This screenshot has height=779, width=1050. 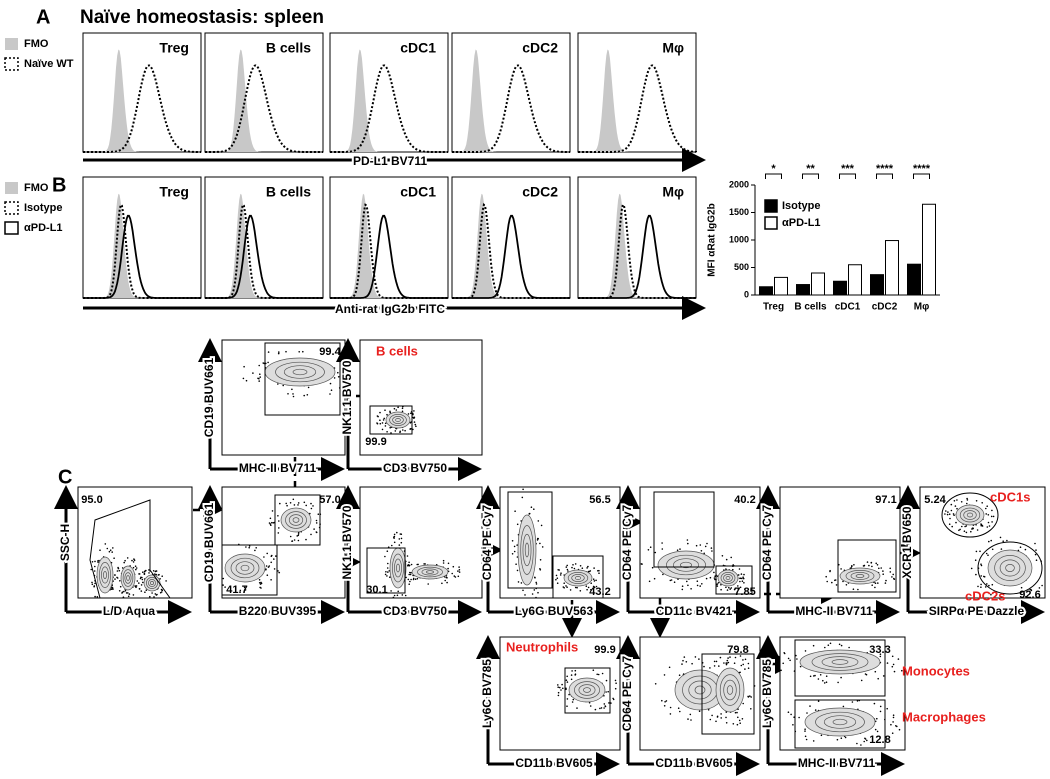 I want to click on gate, so click(x=684, y=529).